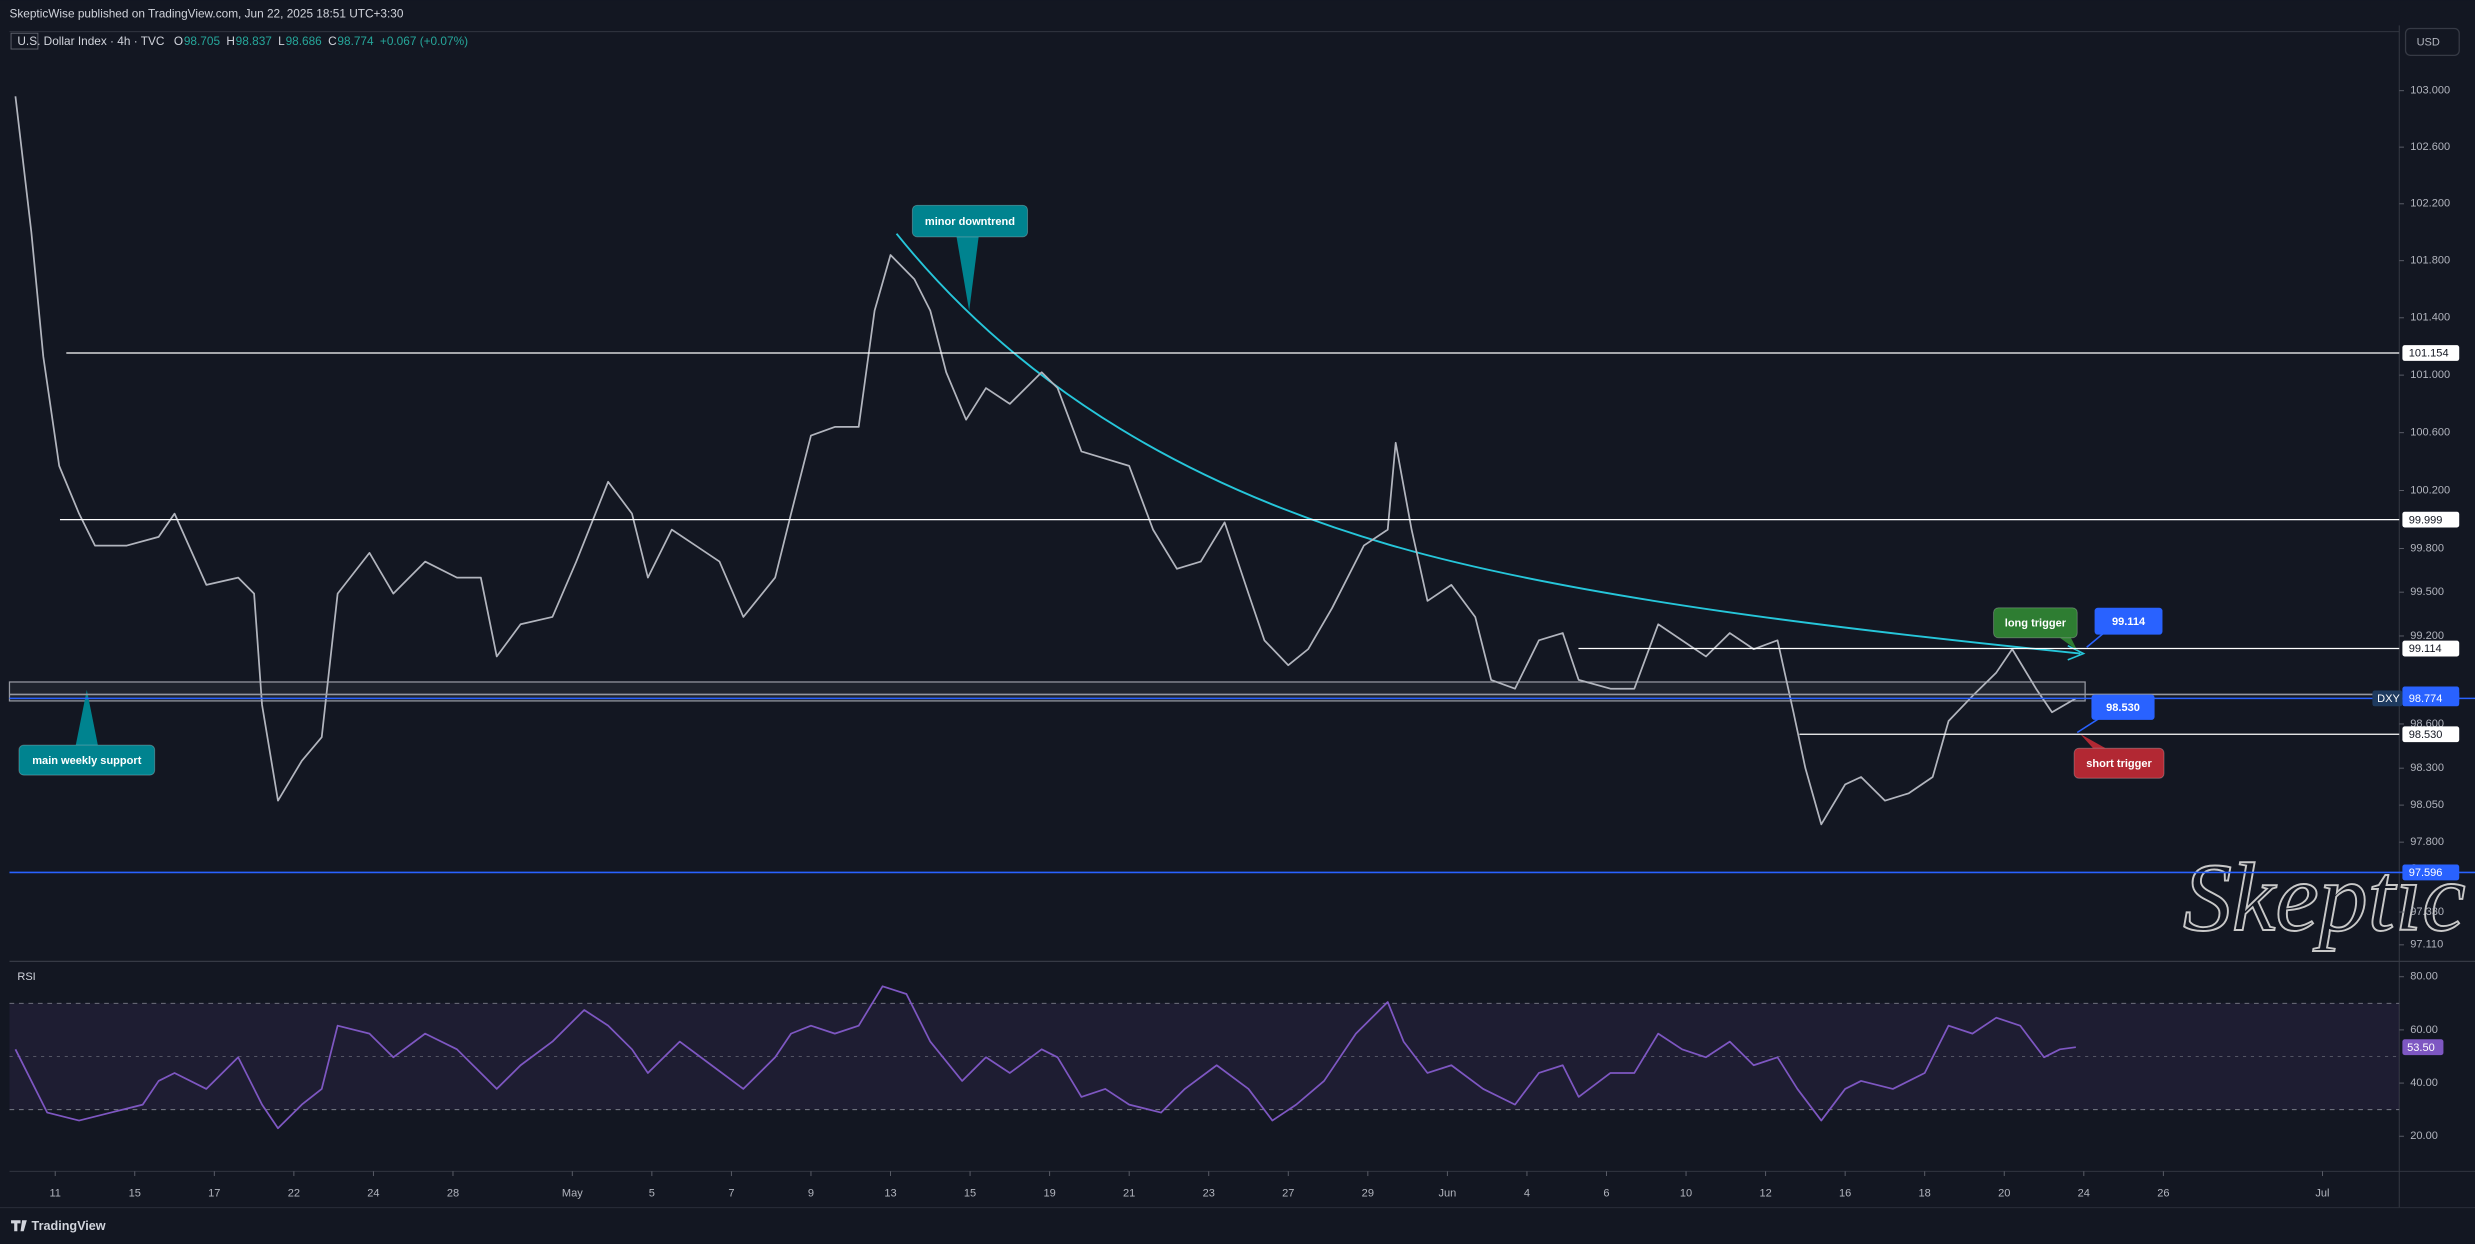 The height and width of the screenshot is (1244, 2475). What do you see at coordinates (2430, 433) in the screenshot?
I see `y-tick-label: 100.600` at bounding box center [2430, 433].